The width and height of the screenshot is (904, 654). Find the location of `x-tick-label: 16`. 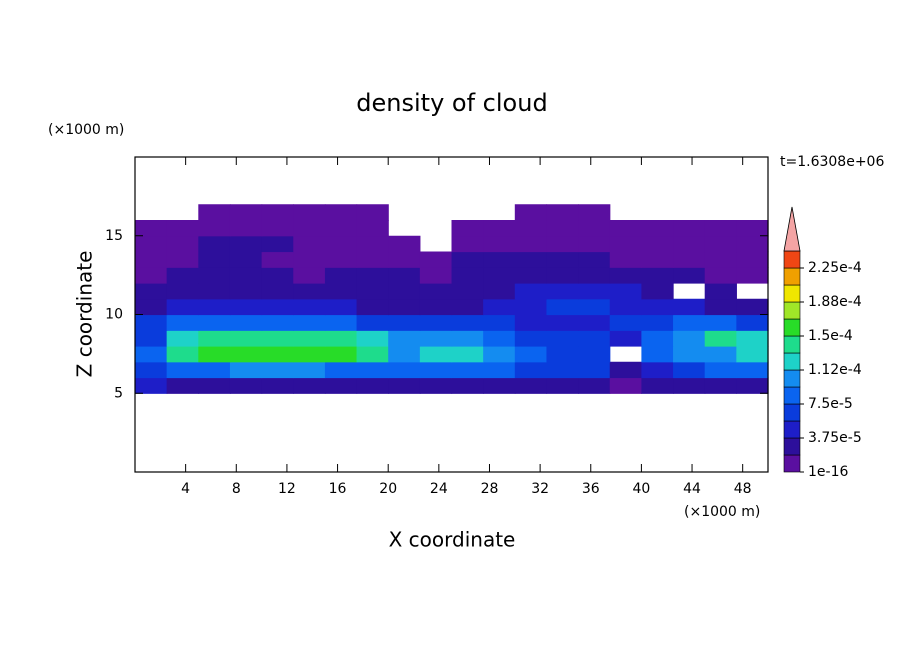

x-tick-label: 16 is located at coordinates (338, 489).